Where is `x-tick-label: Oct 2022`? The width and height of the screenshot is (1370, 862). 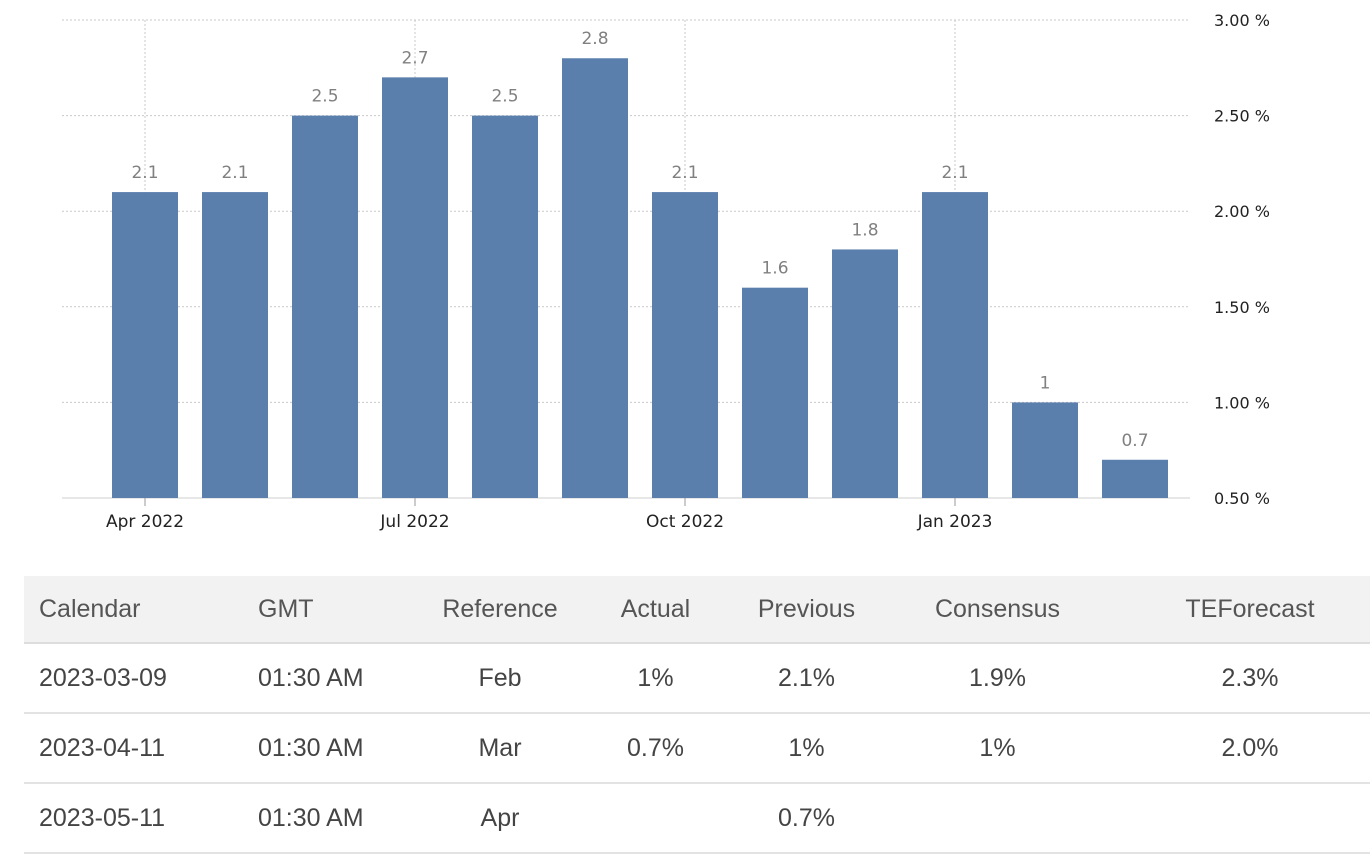
x-tick-label: Oct 2022 is located at coordinates (685, 522).